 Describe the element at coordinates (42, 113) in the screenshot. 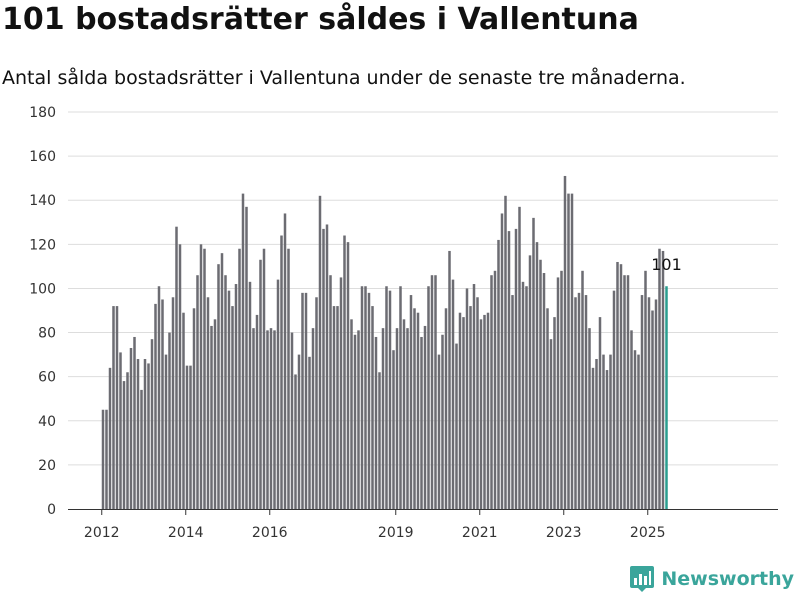

I see `y-tick-label: 180` at that location.